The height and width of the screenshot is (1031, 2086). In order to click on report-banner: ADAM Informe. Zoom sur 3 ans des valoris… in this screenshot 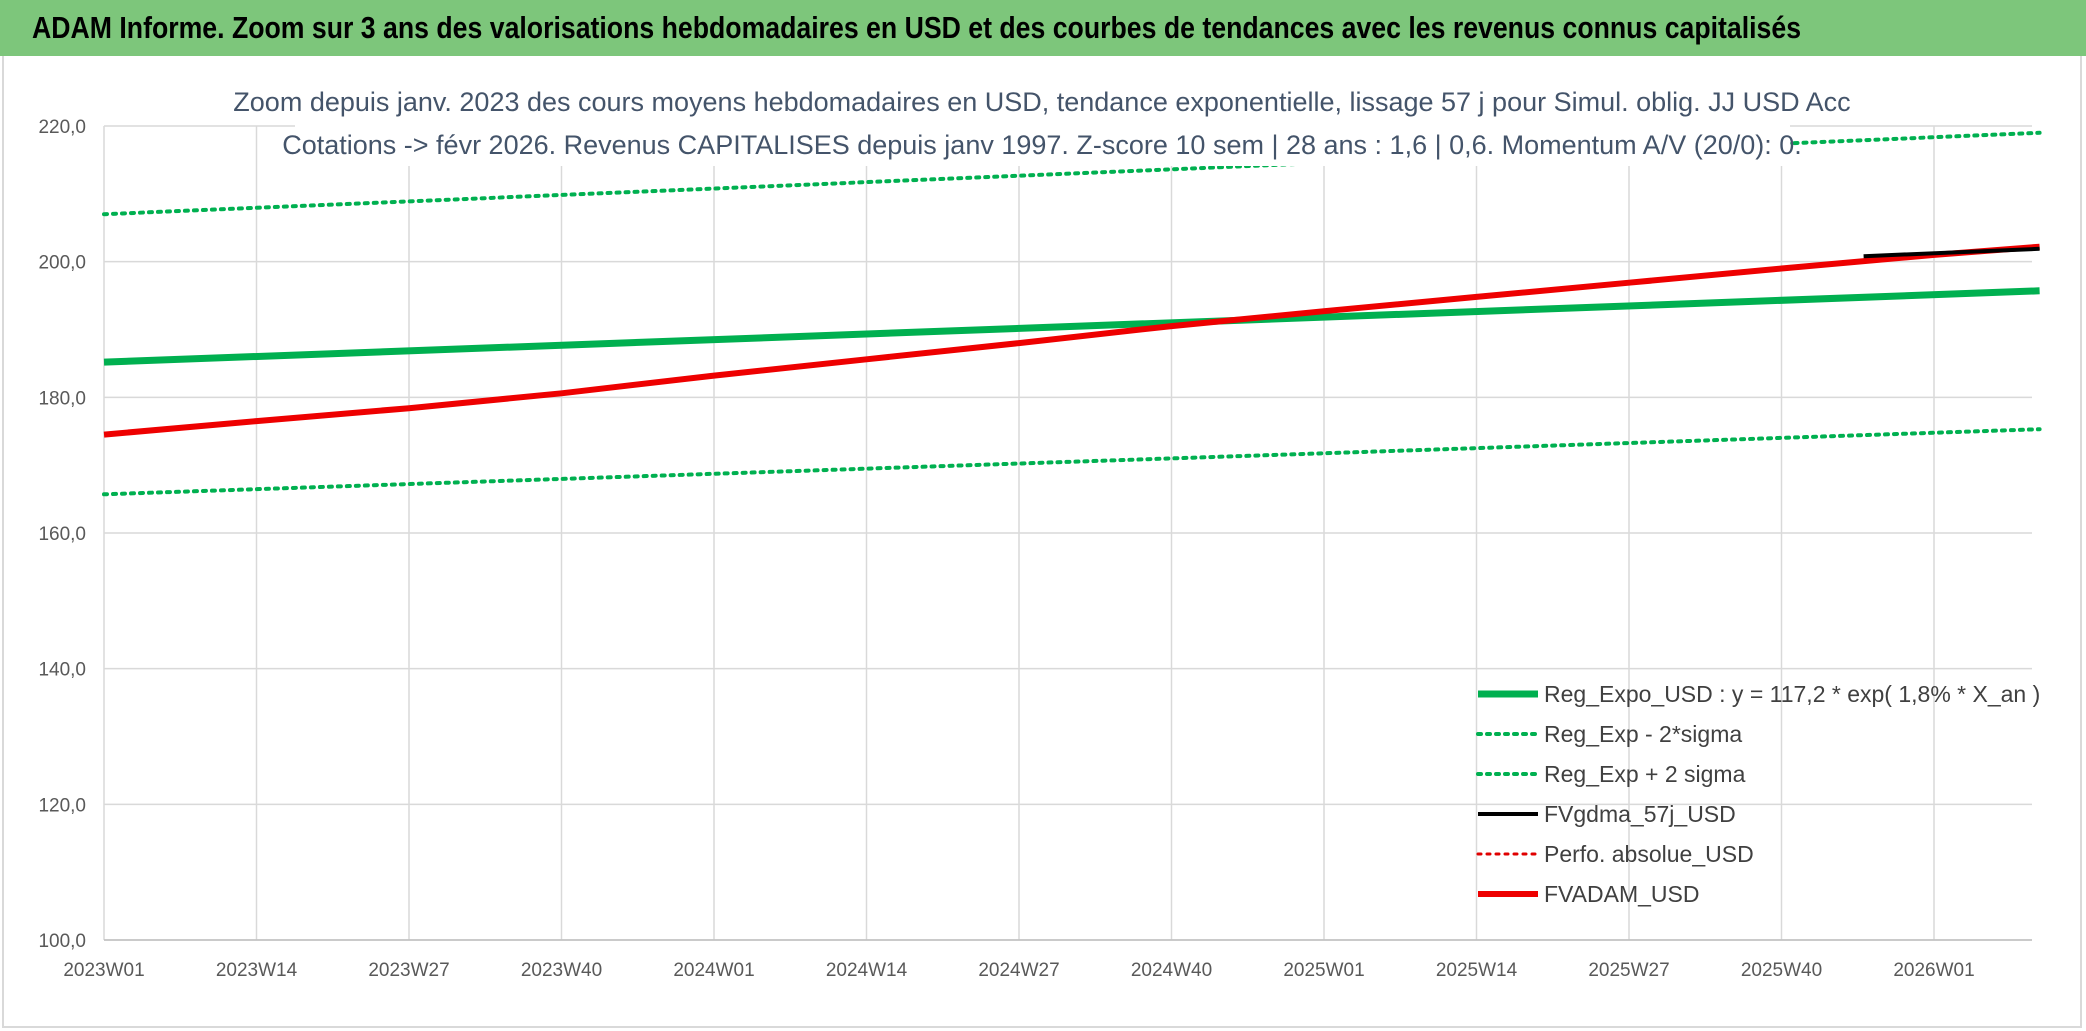, I will do `click(1043, 28)`.